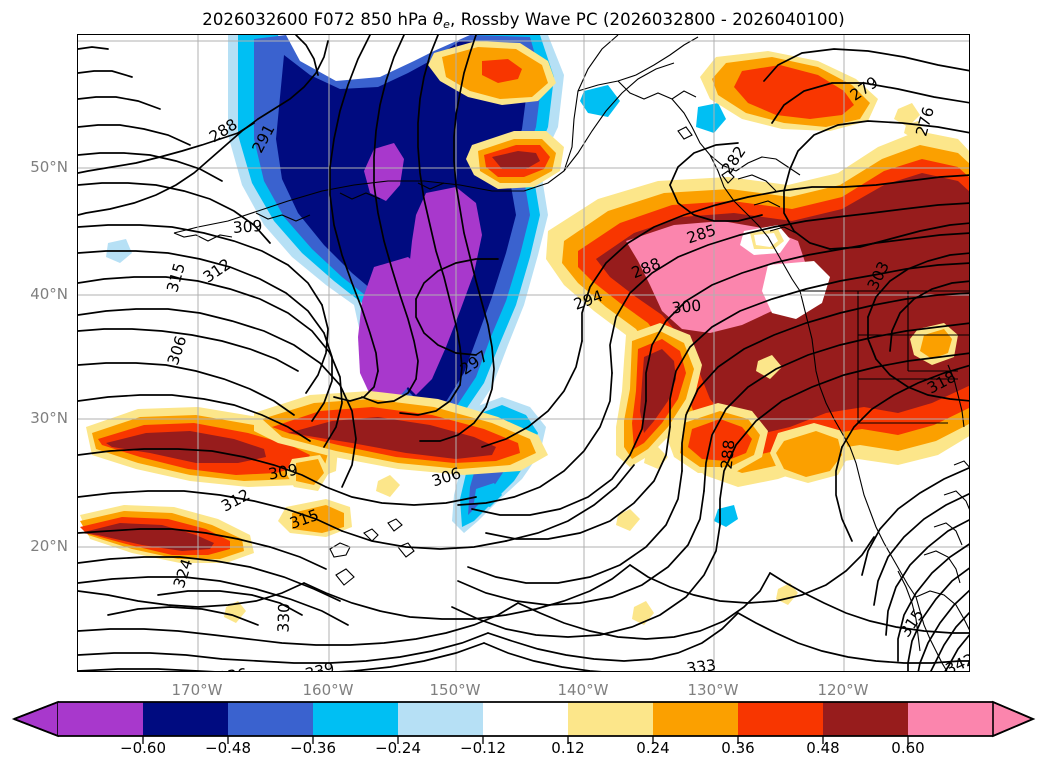 The image size is (1047, 767). Describe the element at coordinates (658, 391) in the screenshot. I see `fill-pos-tongue-darkred` at that location.